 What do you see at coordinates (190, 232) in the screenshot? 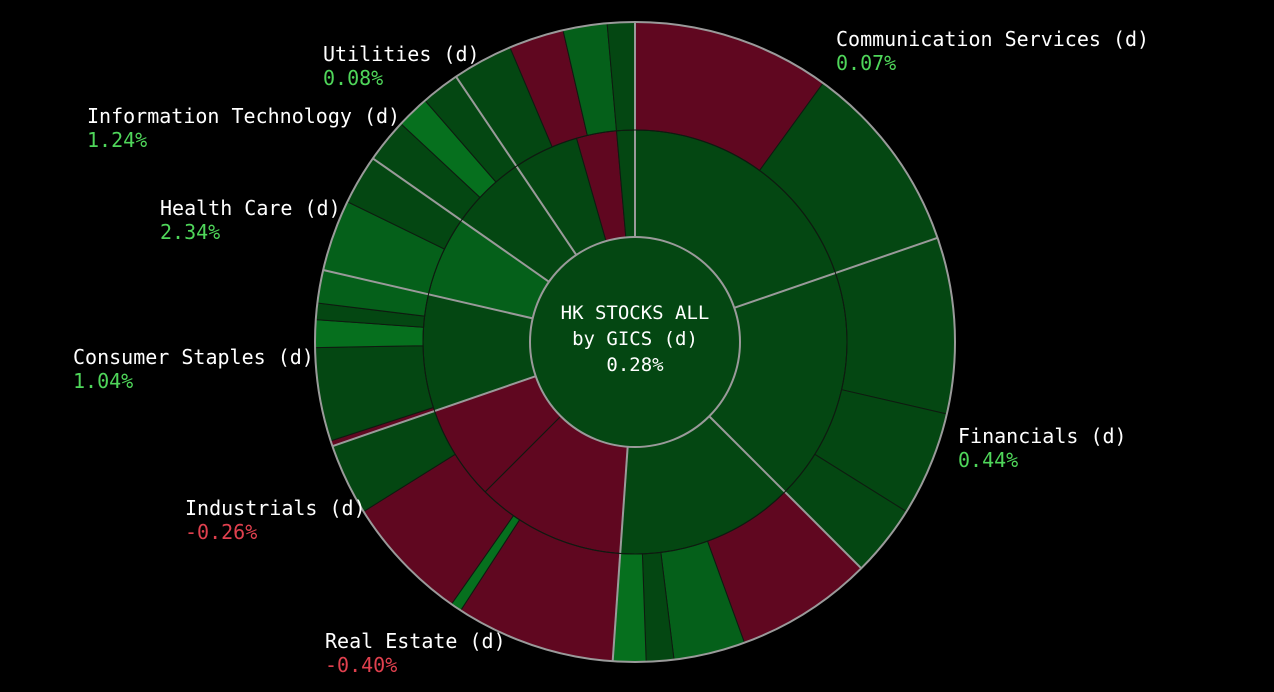
I see `sector-change: 2.34%` at bounding box center [190, 232].